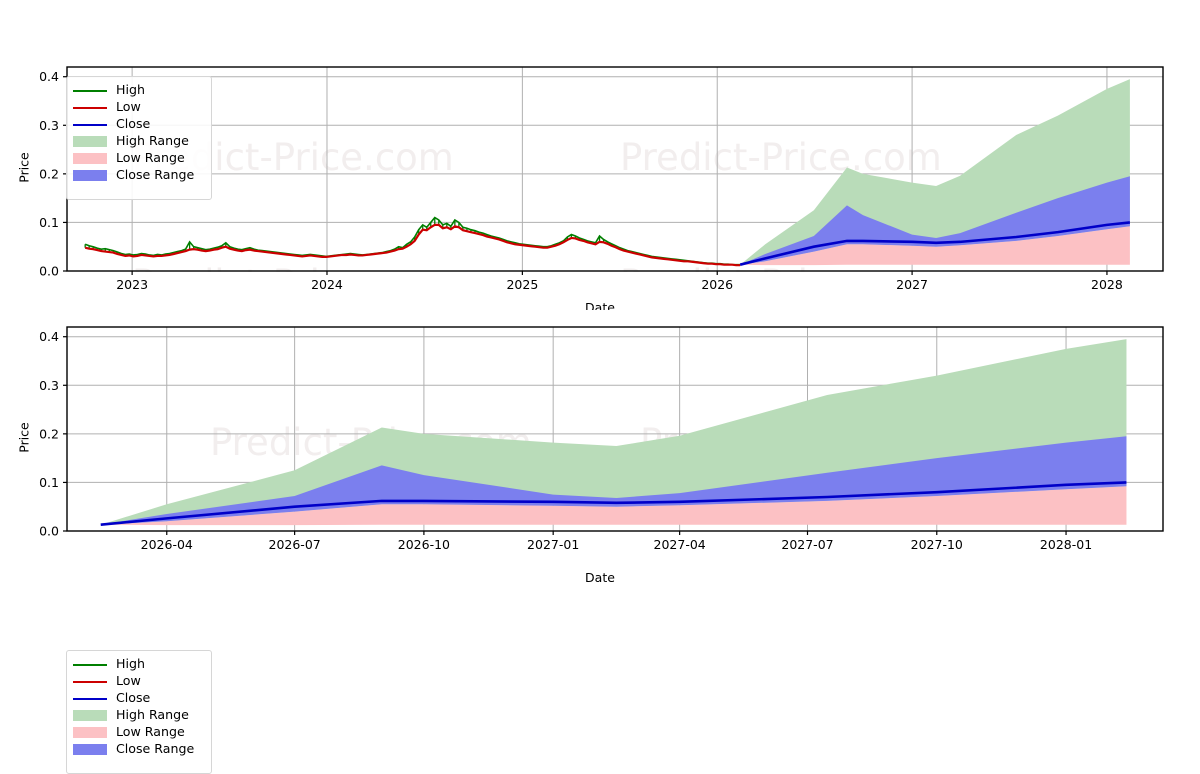  I want to click on history-low-line, so click(412, 245).